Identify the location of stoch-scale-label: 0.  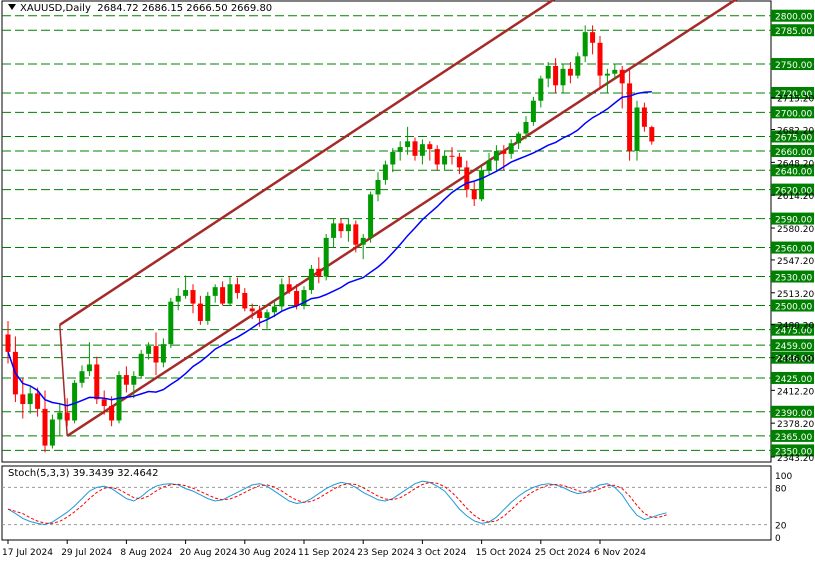
(778, 539).